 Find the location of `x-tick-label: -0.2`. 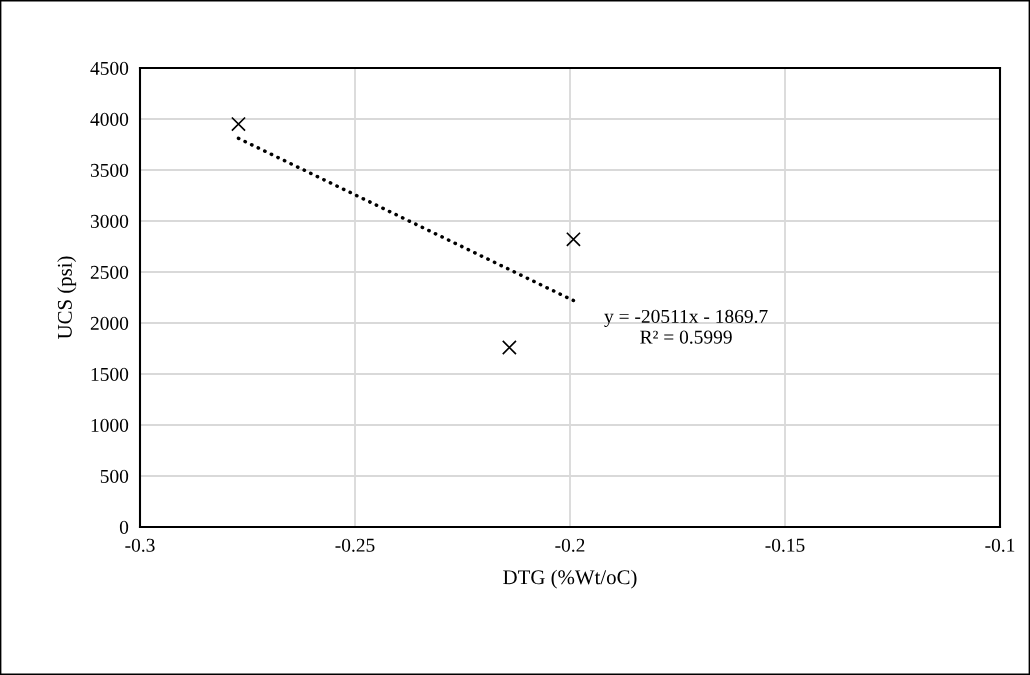

x-tick-label: -0.2 is located at coordinates (570, 545).